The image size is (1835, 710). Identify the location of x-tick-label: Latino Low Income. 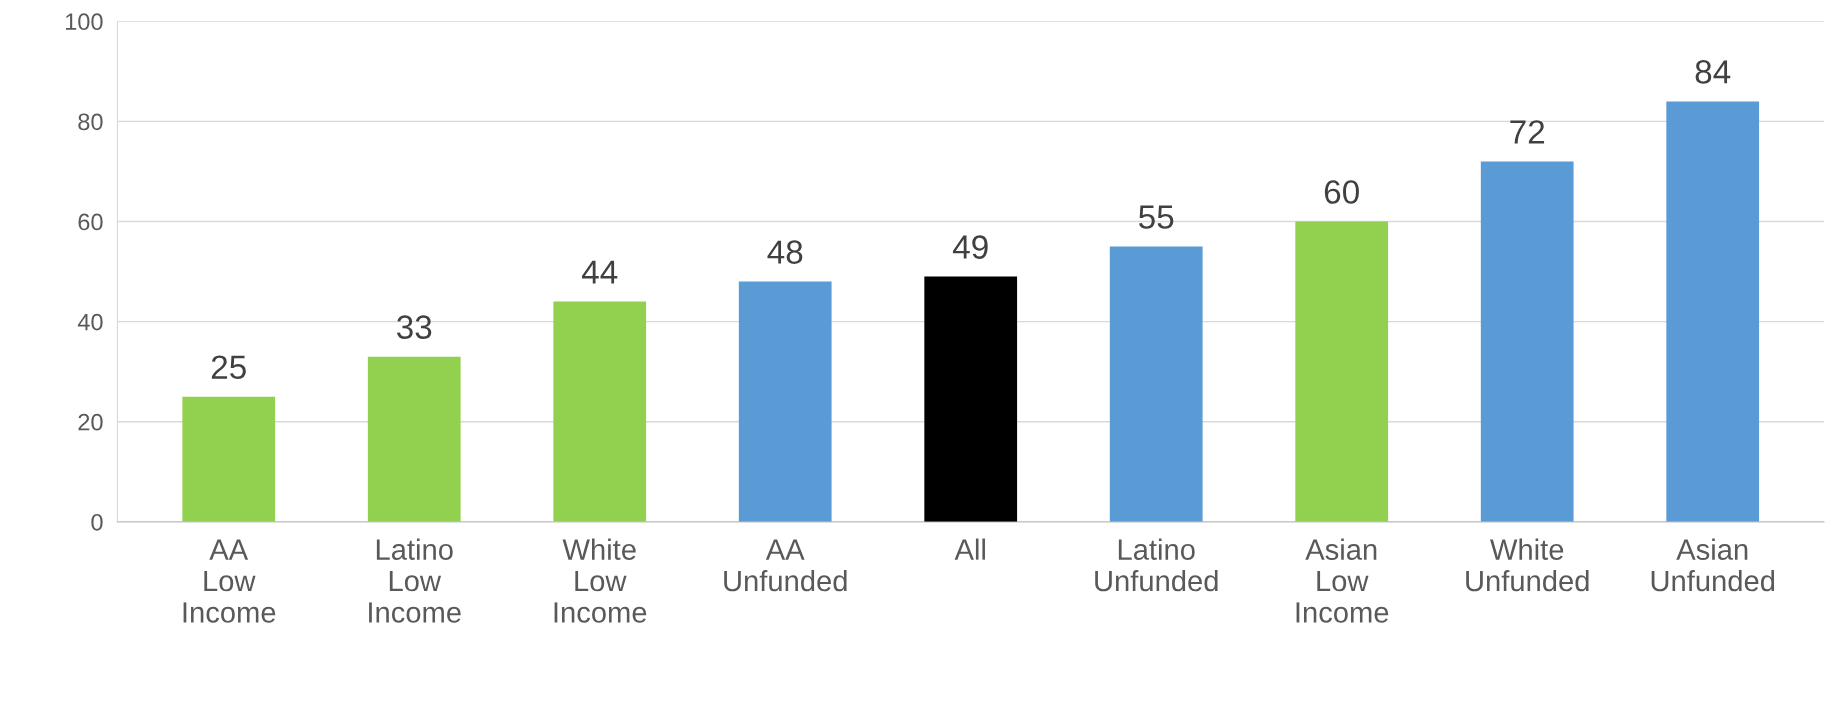
(415, 580).